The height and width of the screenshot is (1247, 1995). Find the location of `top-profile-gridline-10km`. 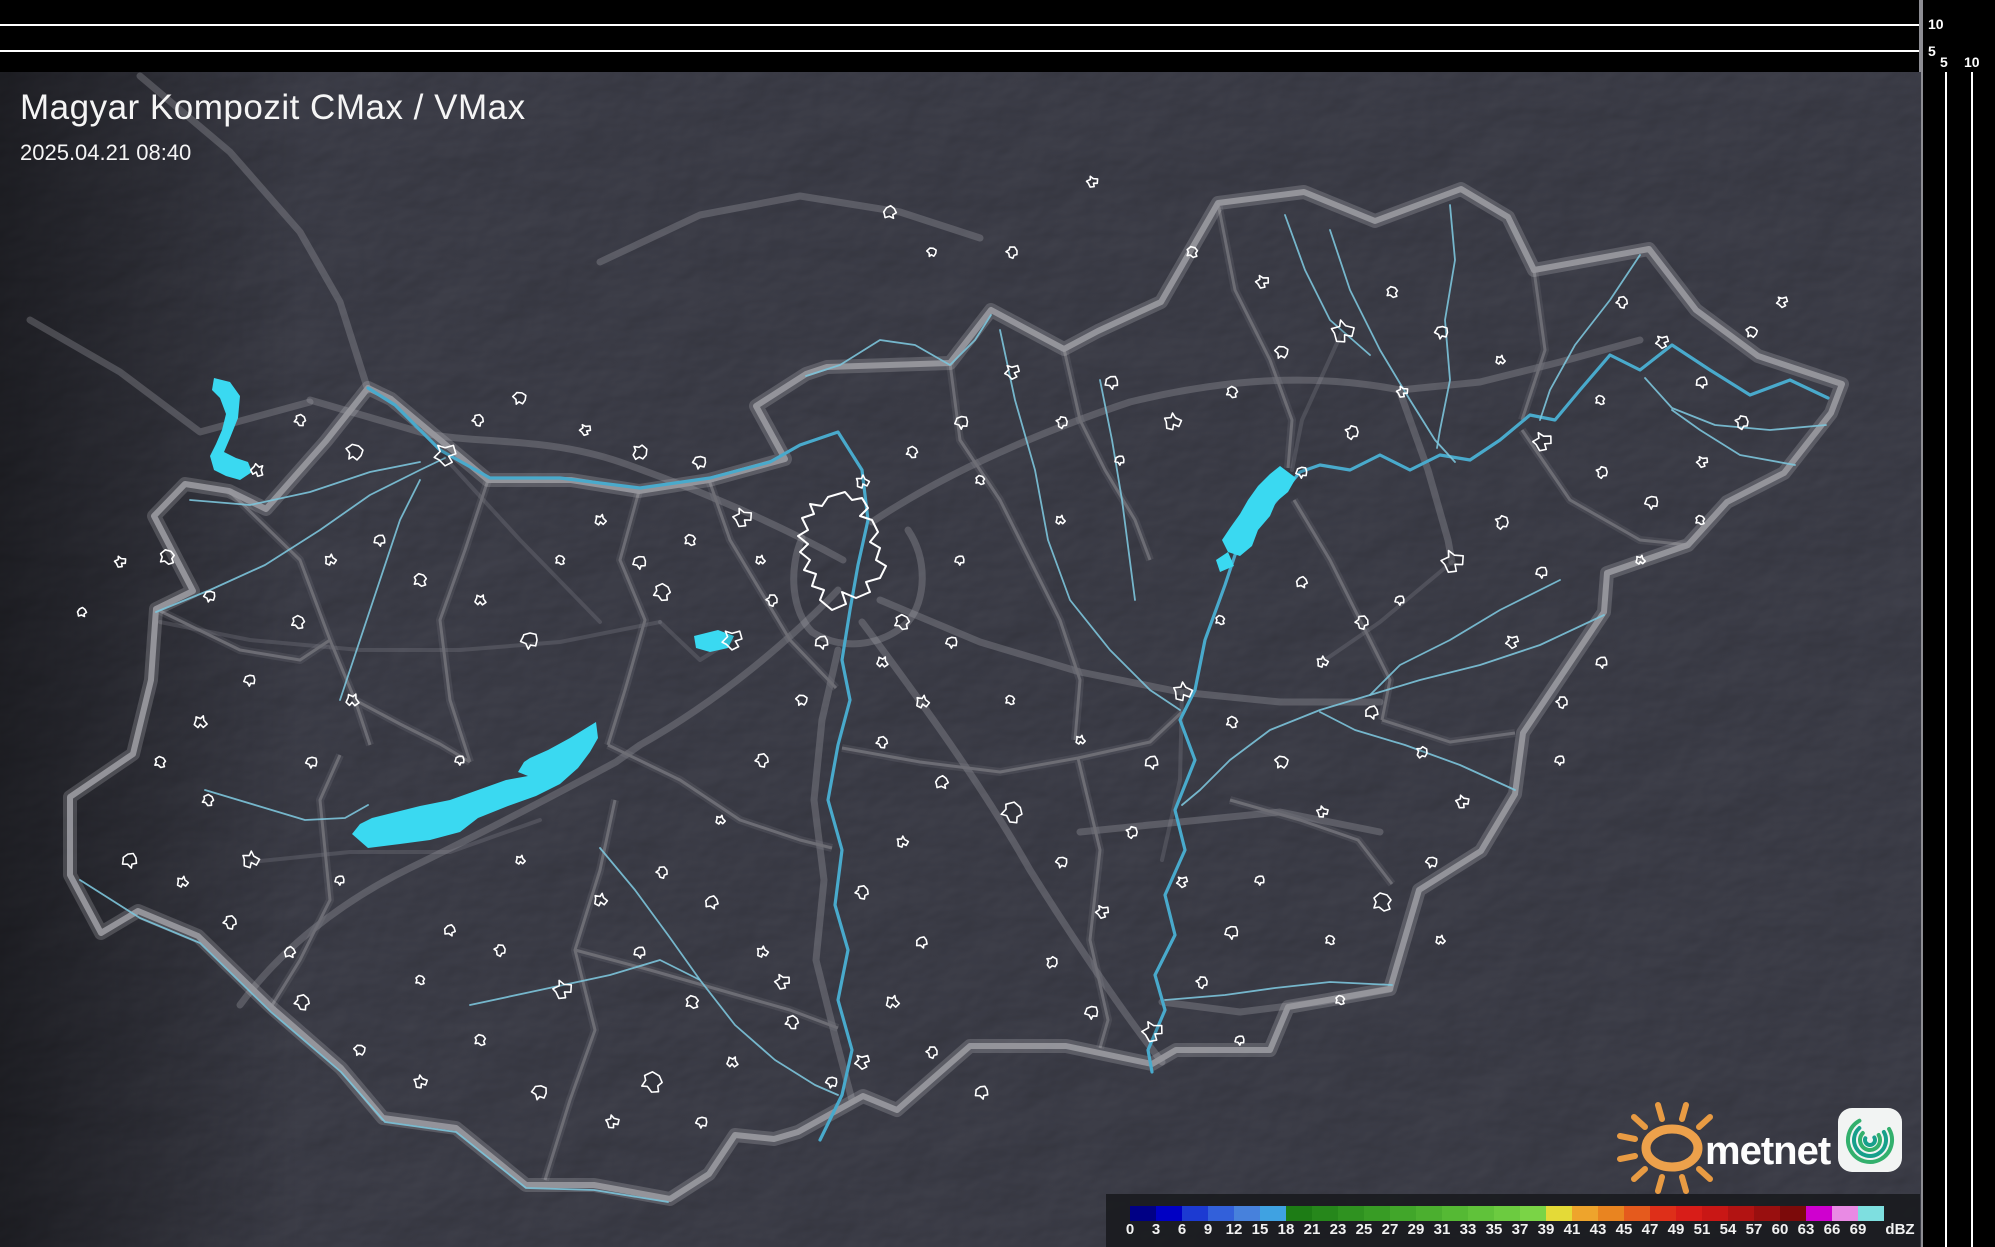

top-profile-gridline-10km is located at coordinates (960, 25).